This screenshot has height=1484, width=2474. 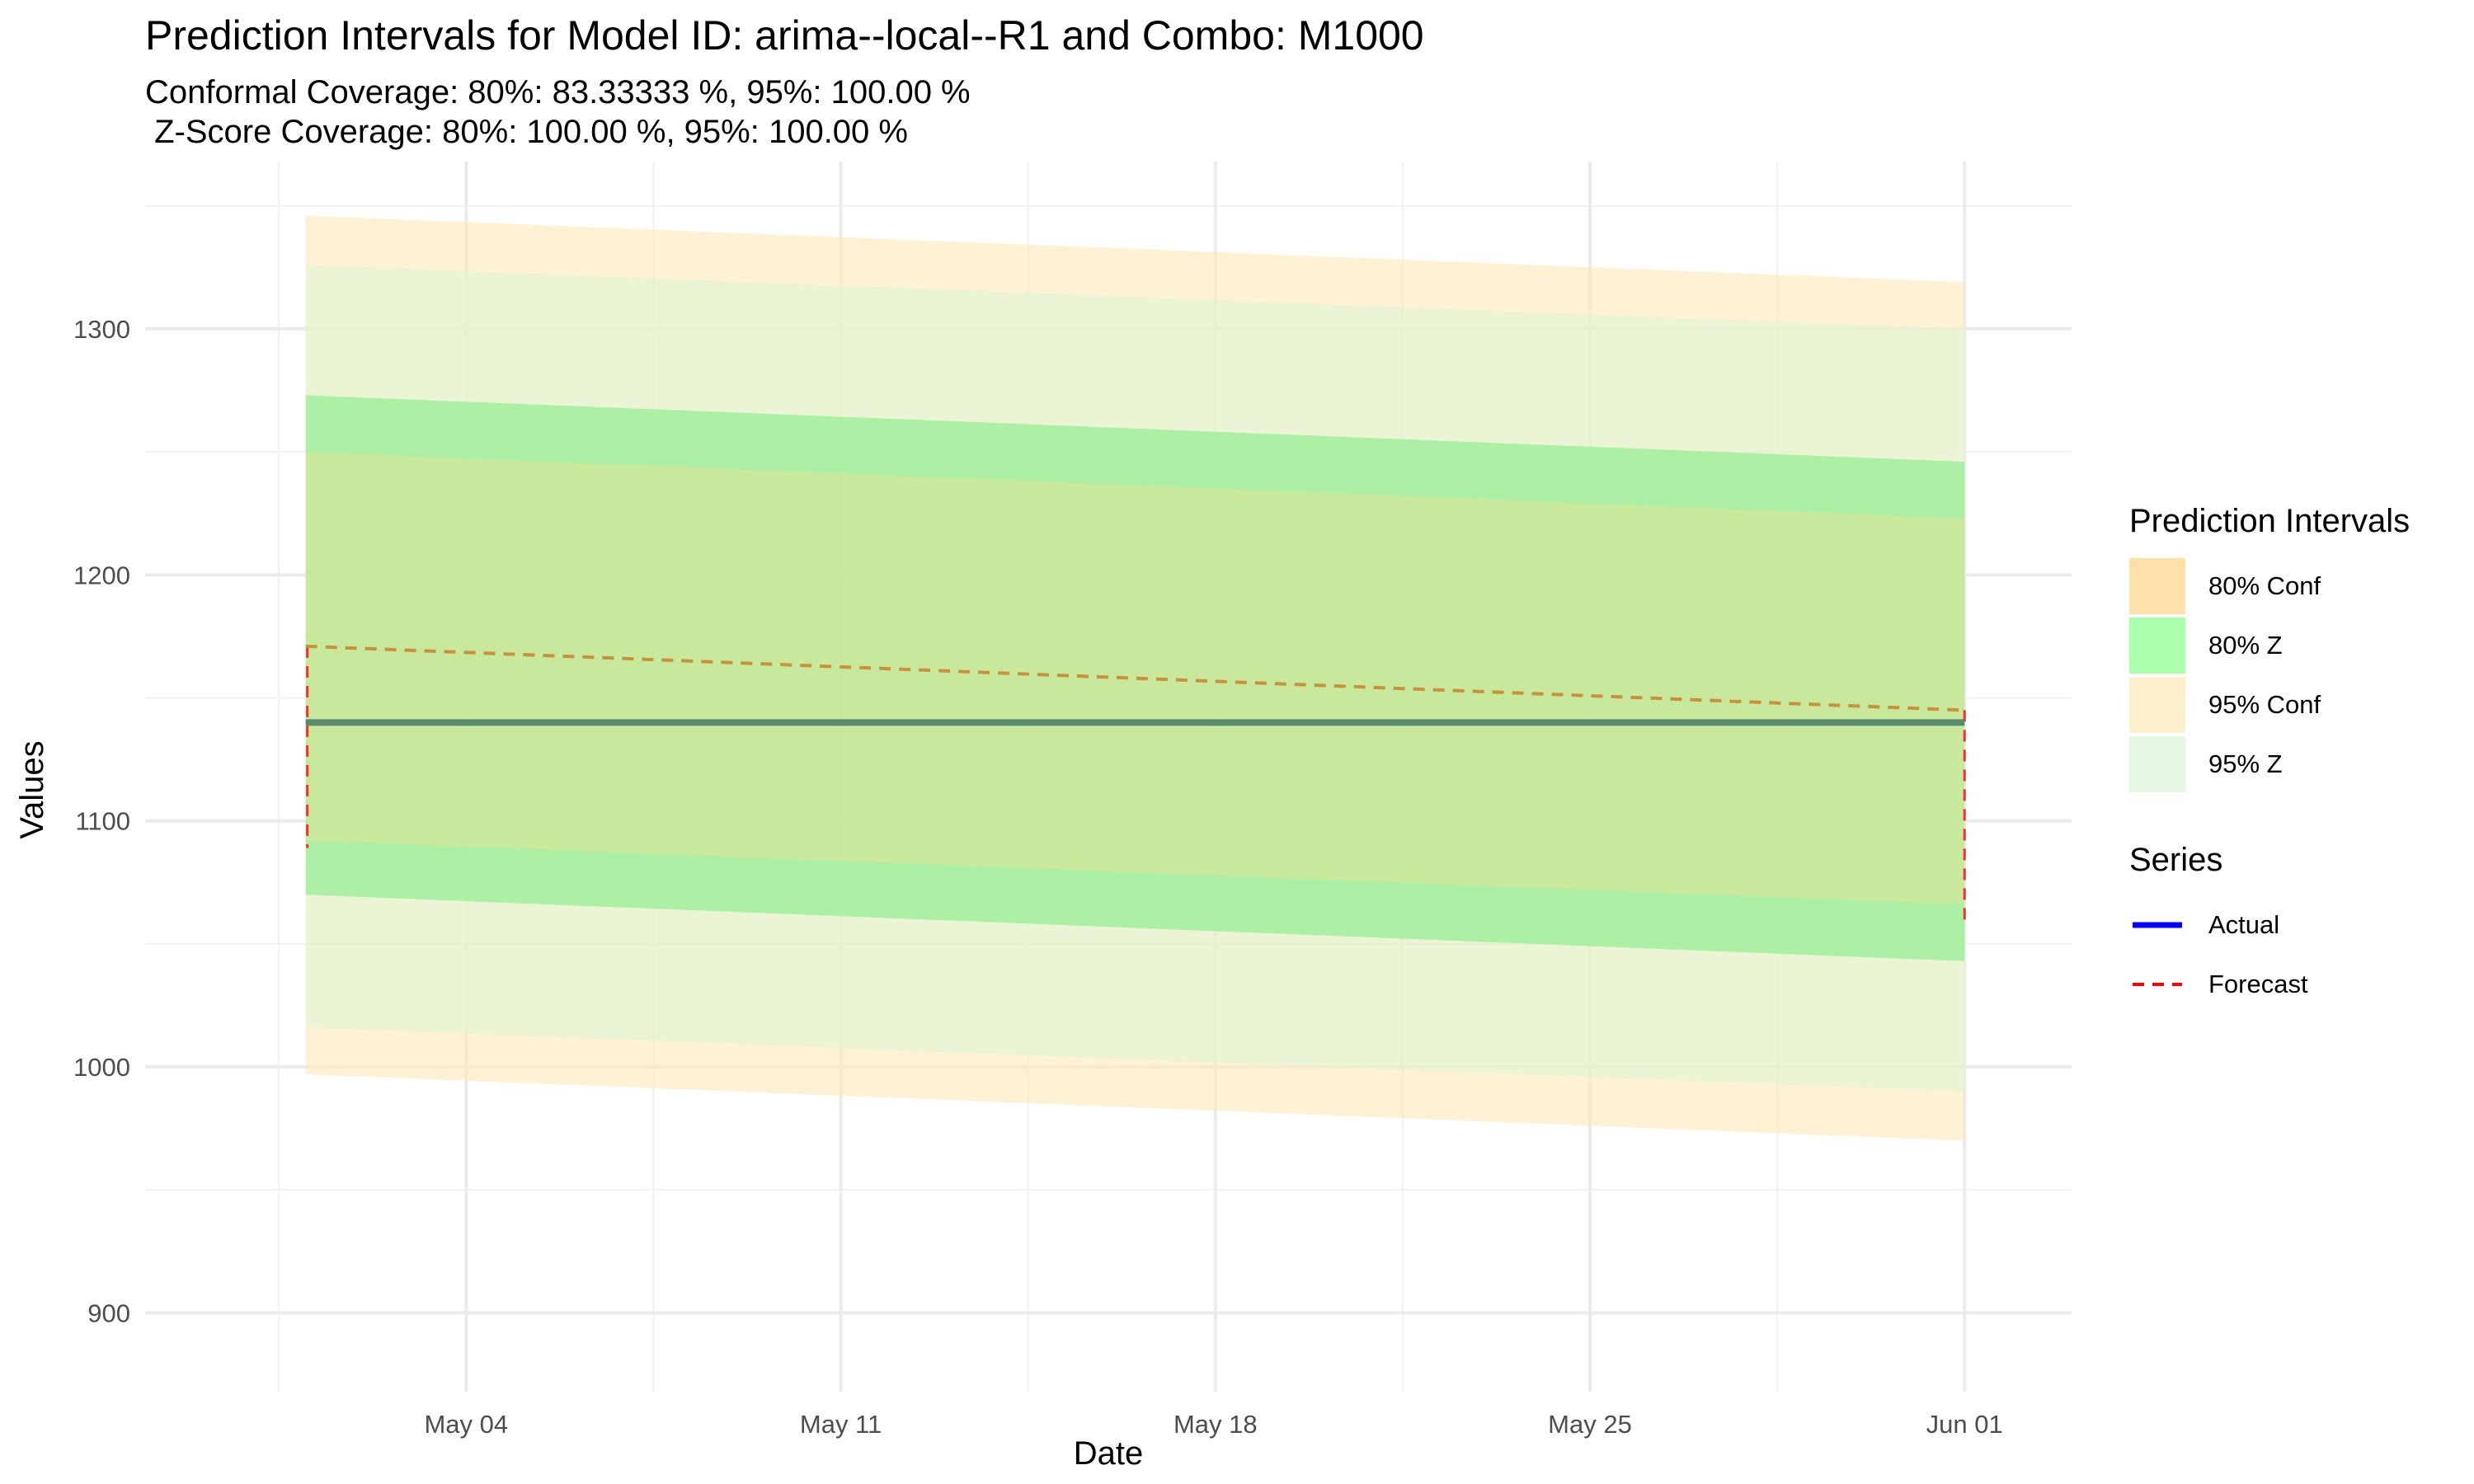 I want to click on legend-item: Forecast, so click(x=2269, y=984).